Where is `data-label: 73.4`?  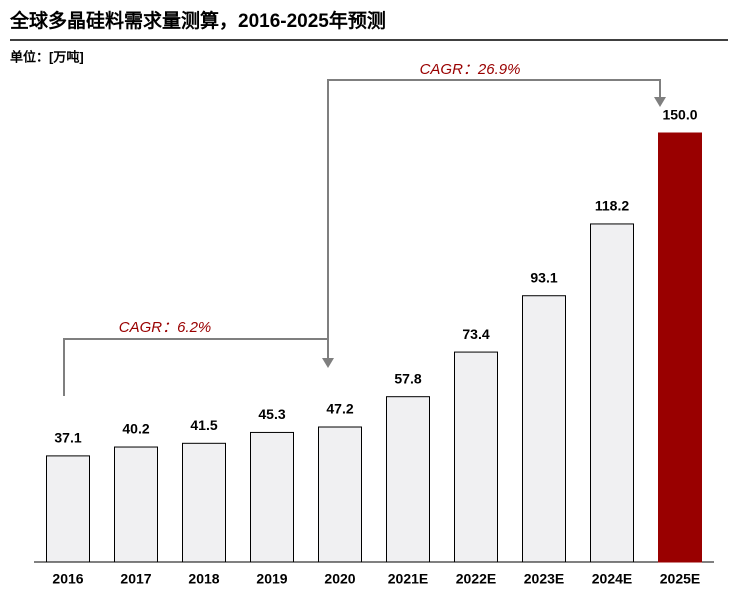
data-label: 73.4 is located at coordinates (475, 334).